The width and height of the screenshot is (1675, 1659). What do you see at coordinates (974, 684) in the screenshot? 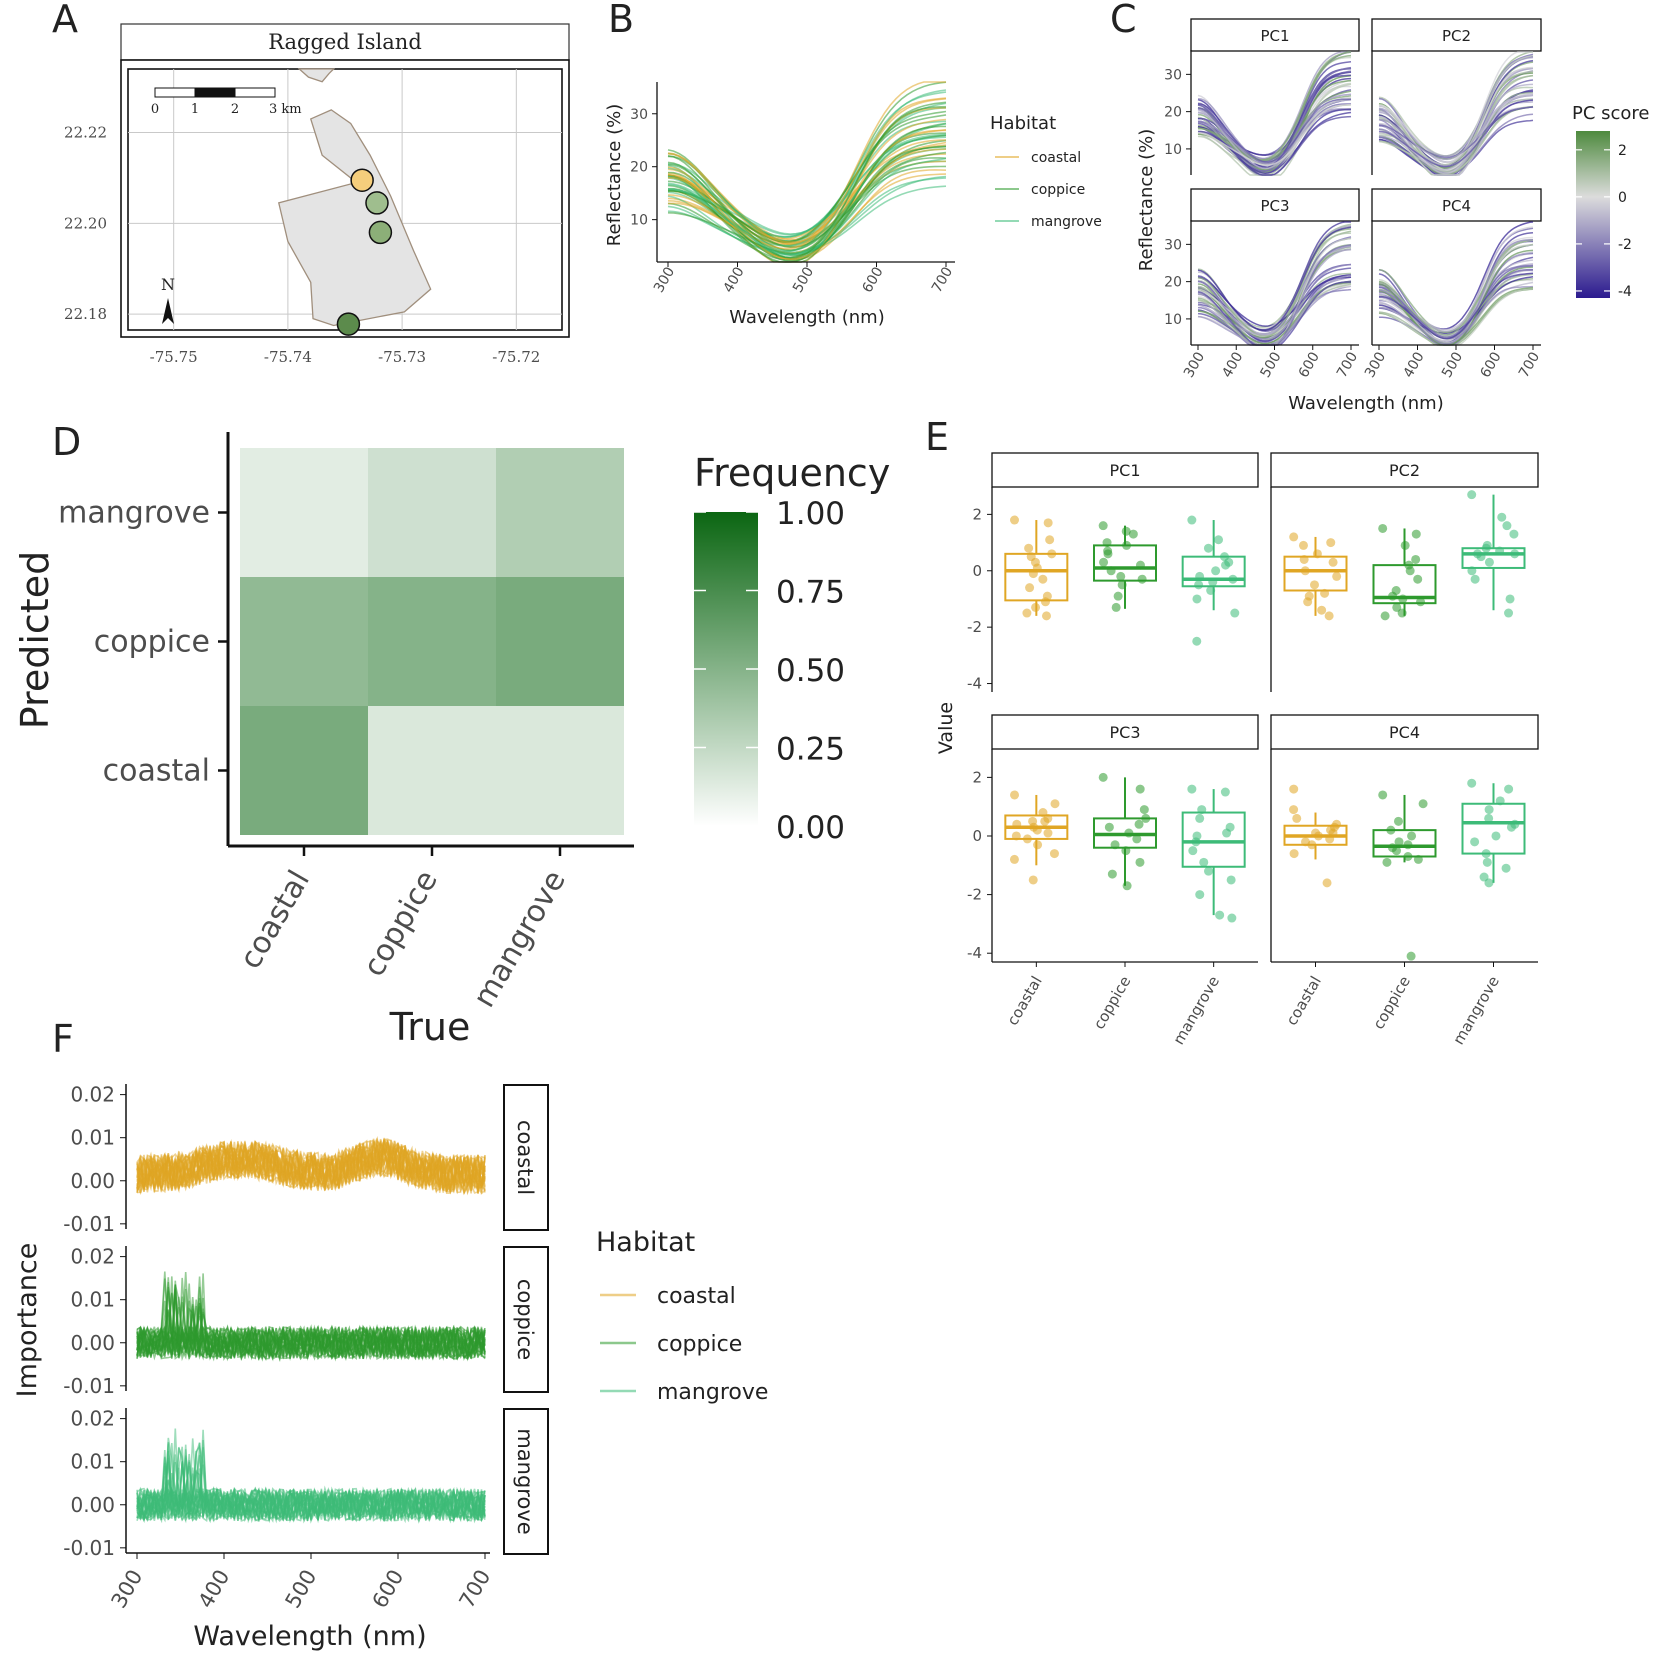
I see `e-y-tick-label-3: -4` at bounding box center [974, 684].